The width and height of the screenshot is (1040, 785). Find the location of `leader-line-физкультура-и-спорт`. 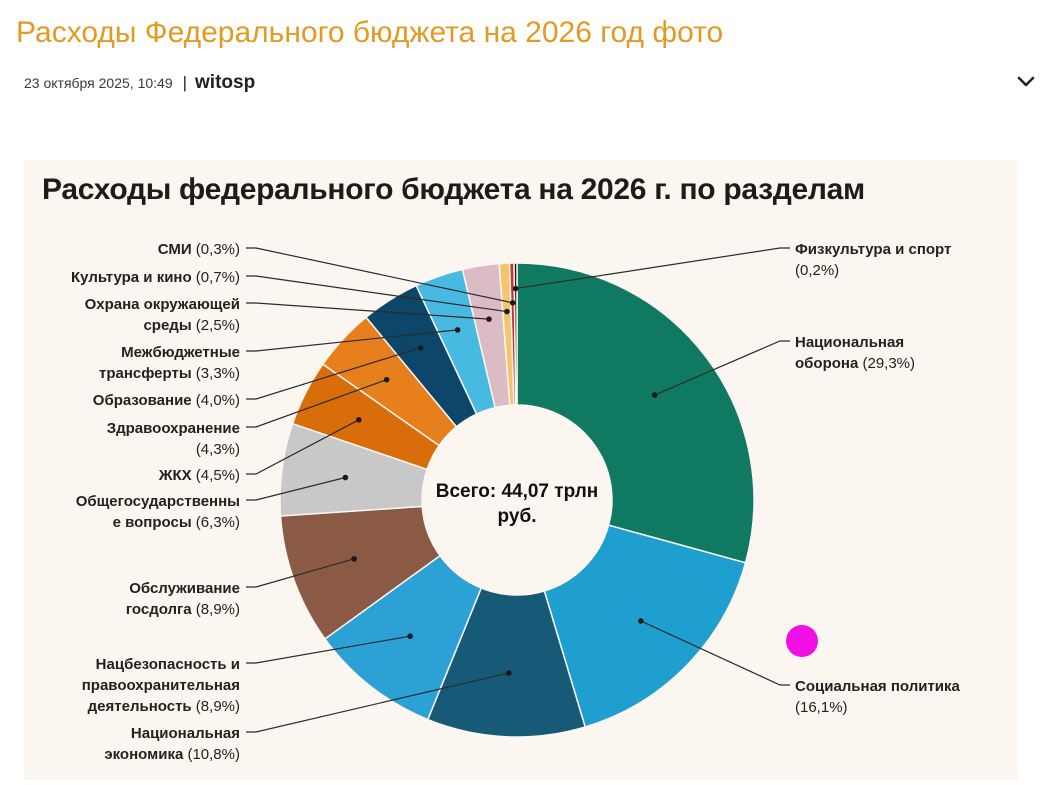

leader-line-физкультура-и-спорт is located at coordinates (652, 268).